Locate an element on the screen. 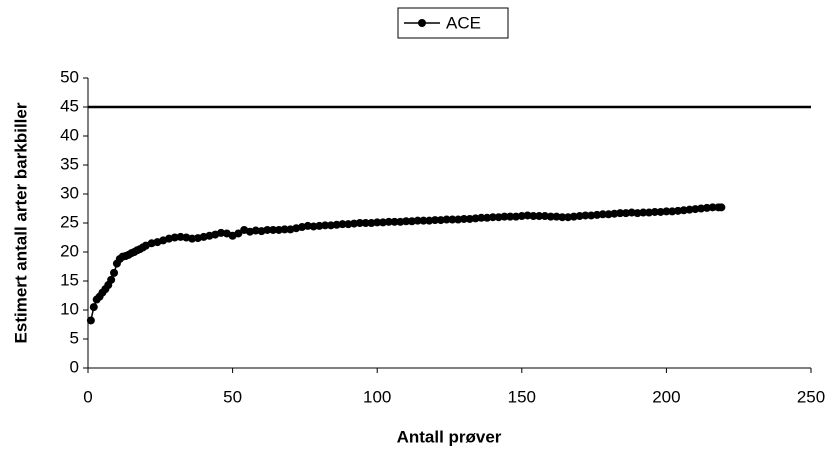  y-tick-label: 10 is located at coordinates (69, 308).